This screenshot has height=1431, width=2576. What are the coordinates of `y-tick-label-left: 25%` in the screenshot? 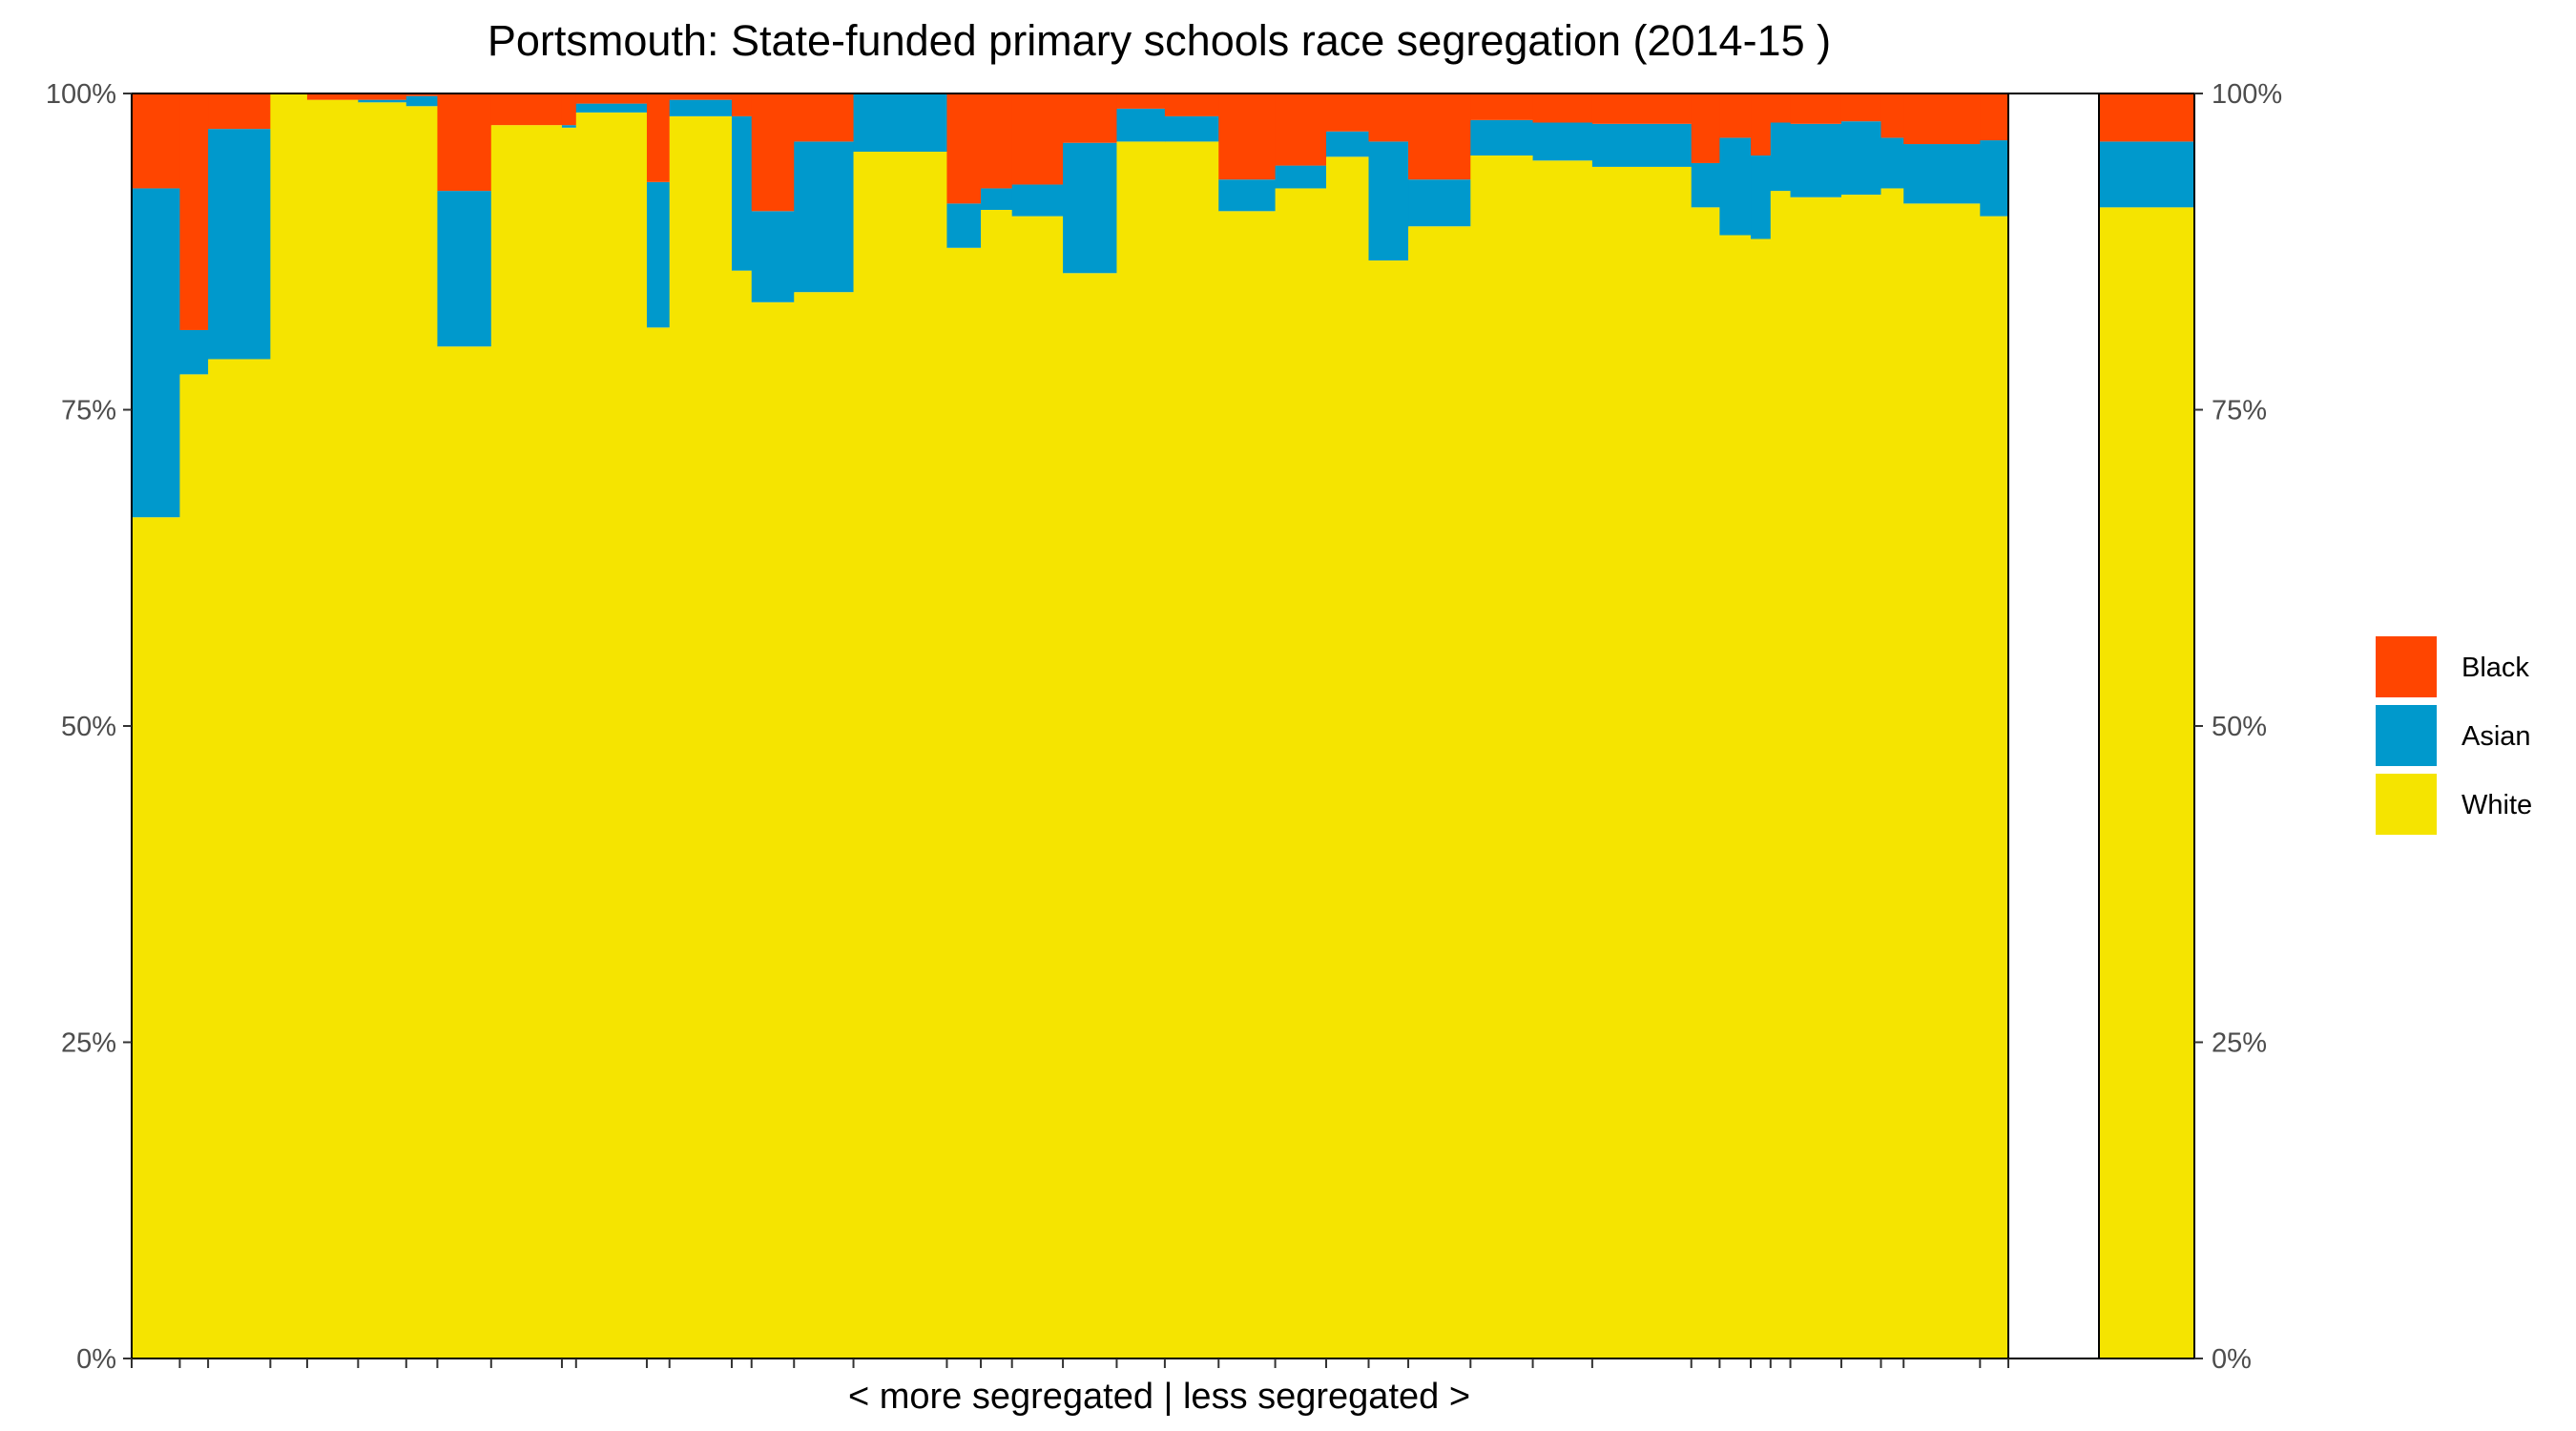 It's located at (88, 1043).